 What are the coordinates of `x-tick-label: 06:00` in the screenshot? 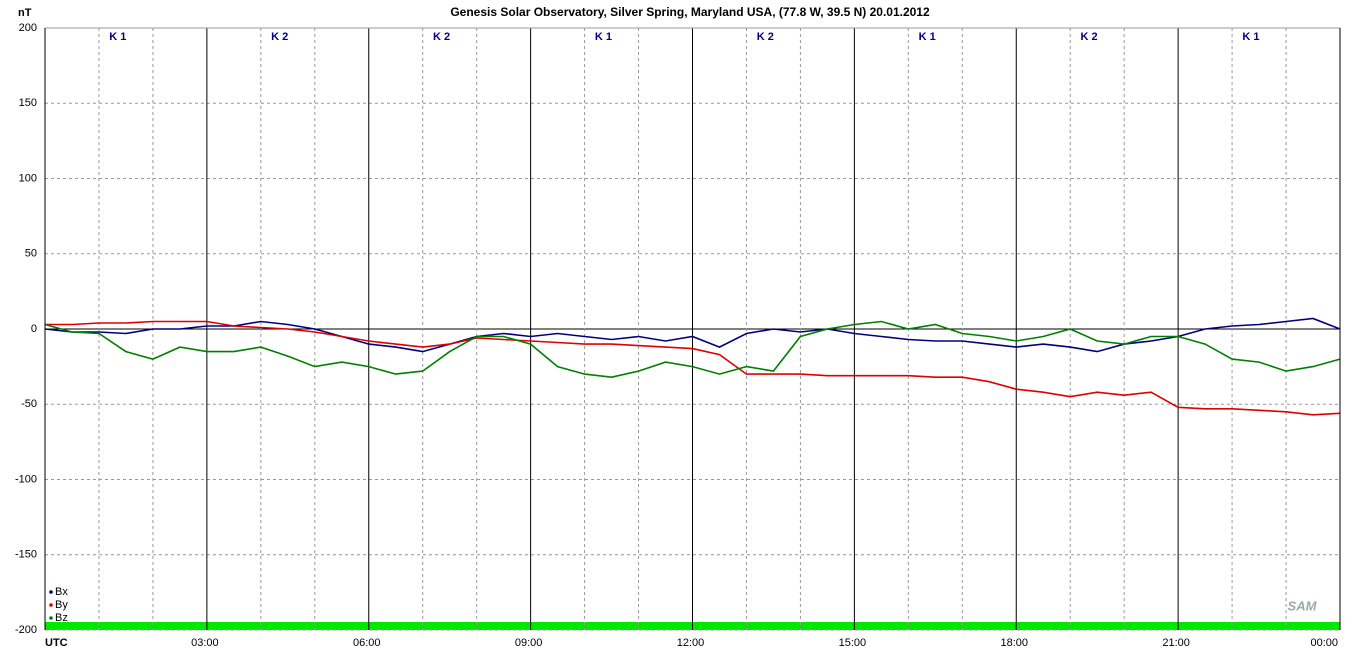 It's located at (367, 643).